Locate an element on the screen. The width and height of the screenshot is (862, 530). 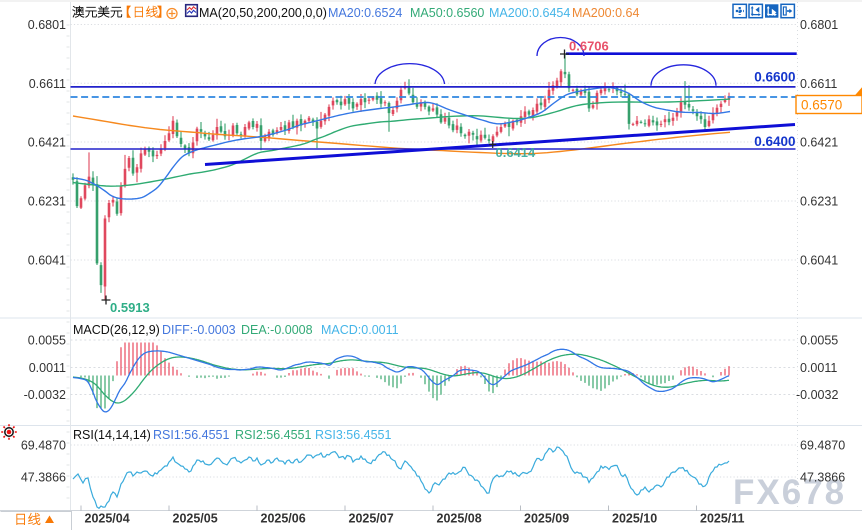
svg-text: 2025/08 is located at coordinates (459, 519).